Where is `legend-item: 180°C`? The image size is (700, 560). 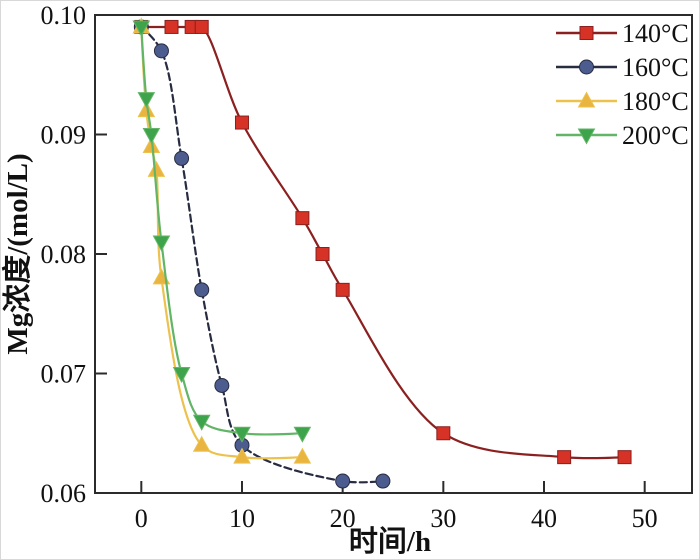 legend-item: 180°C is located at coordinates (622, 101).